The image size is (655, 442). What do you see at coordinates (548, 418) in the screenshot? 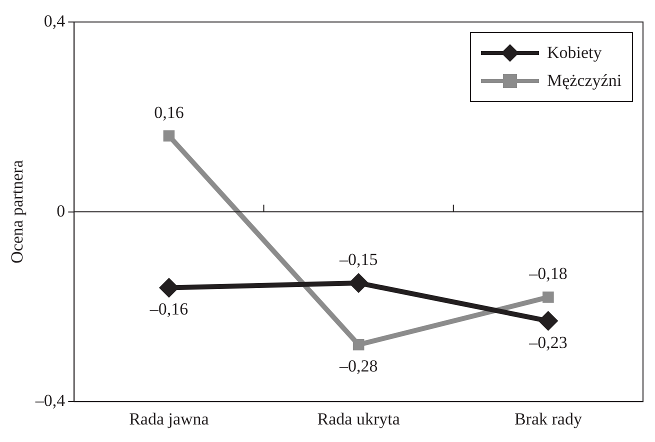
I see `x-tick-label: Brak rady` at bounding box center [548, 418].